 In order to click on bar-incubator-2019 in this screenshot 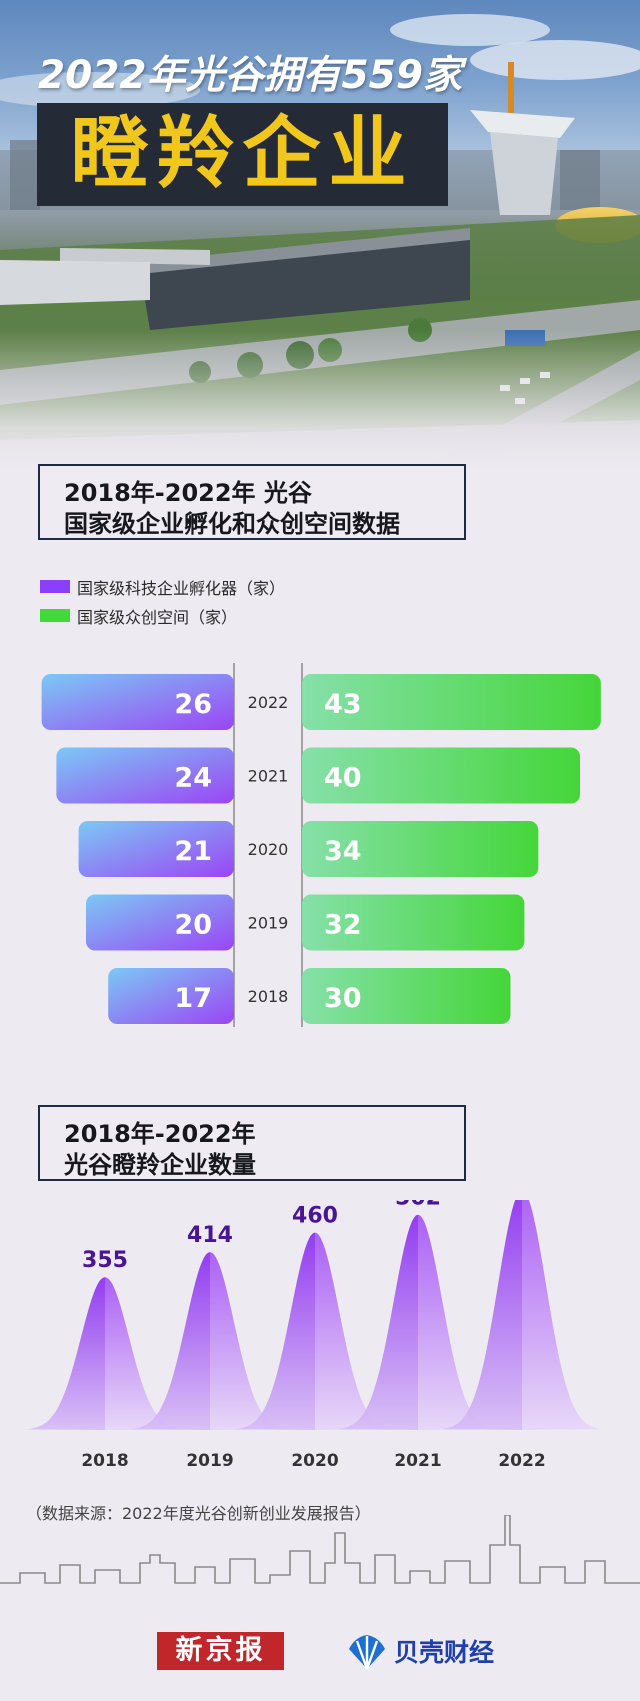, I will do `click(160, 922)`.